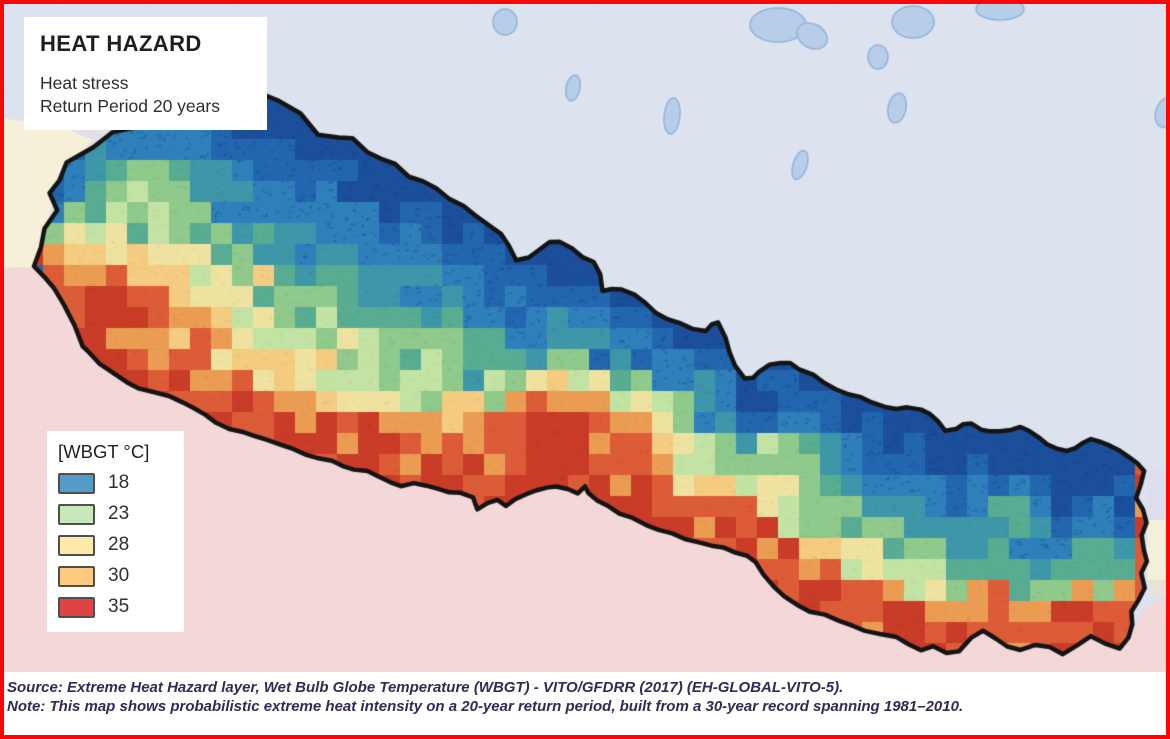  I want to click on map-subtitle-return-period: Return Period 20 years, so click(130, 106).